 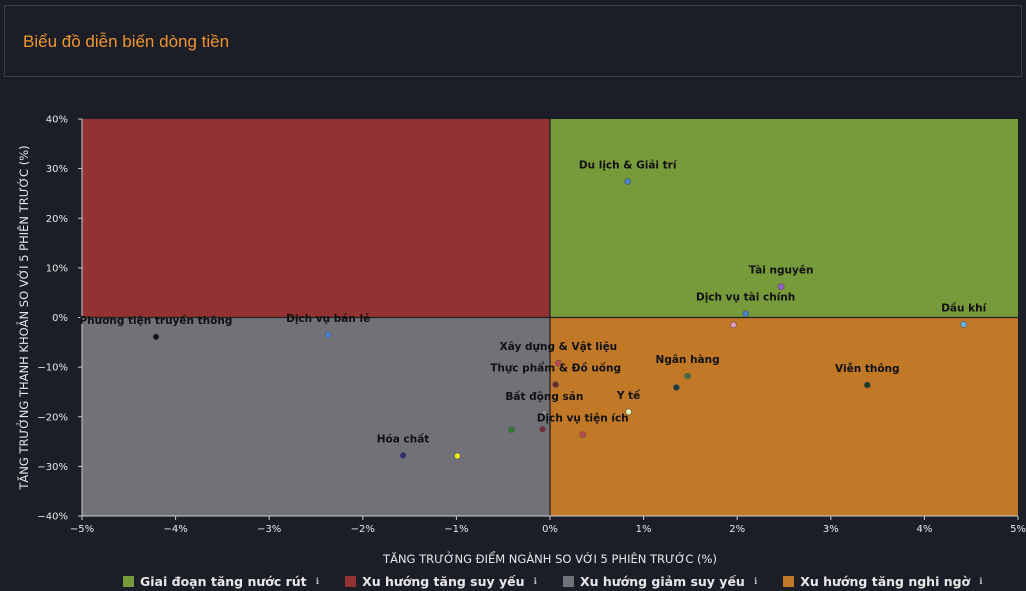 I want to click on x-tick-label: 5%, so click(x=1018, y=529).